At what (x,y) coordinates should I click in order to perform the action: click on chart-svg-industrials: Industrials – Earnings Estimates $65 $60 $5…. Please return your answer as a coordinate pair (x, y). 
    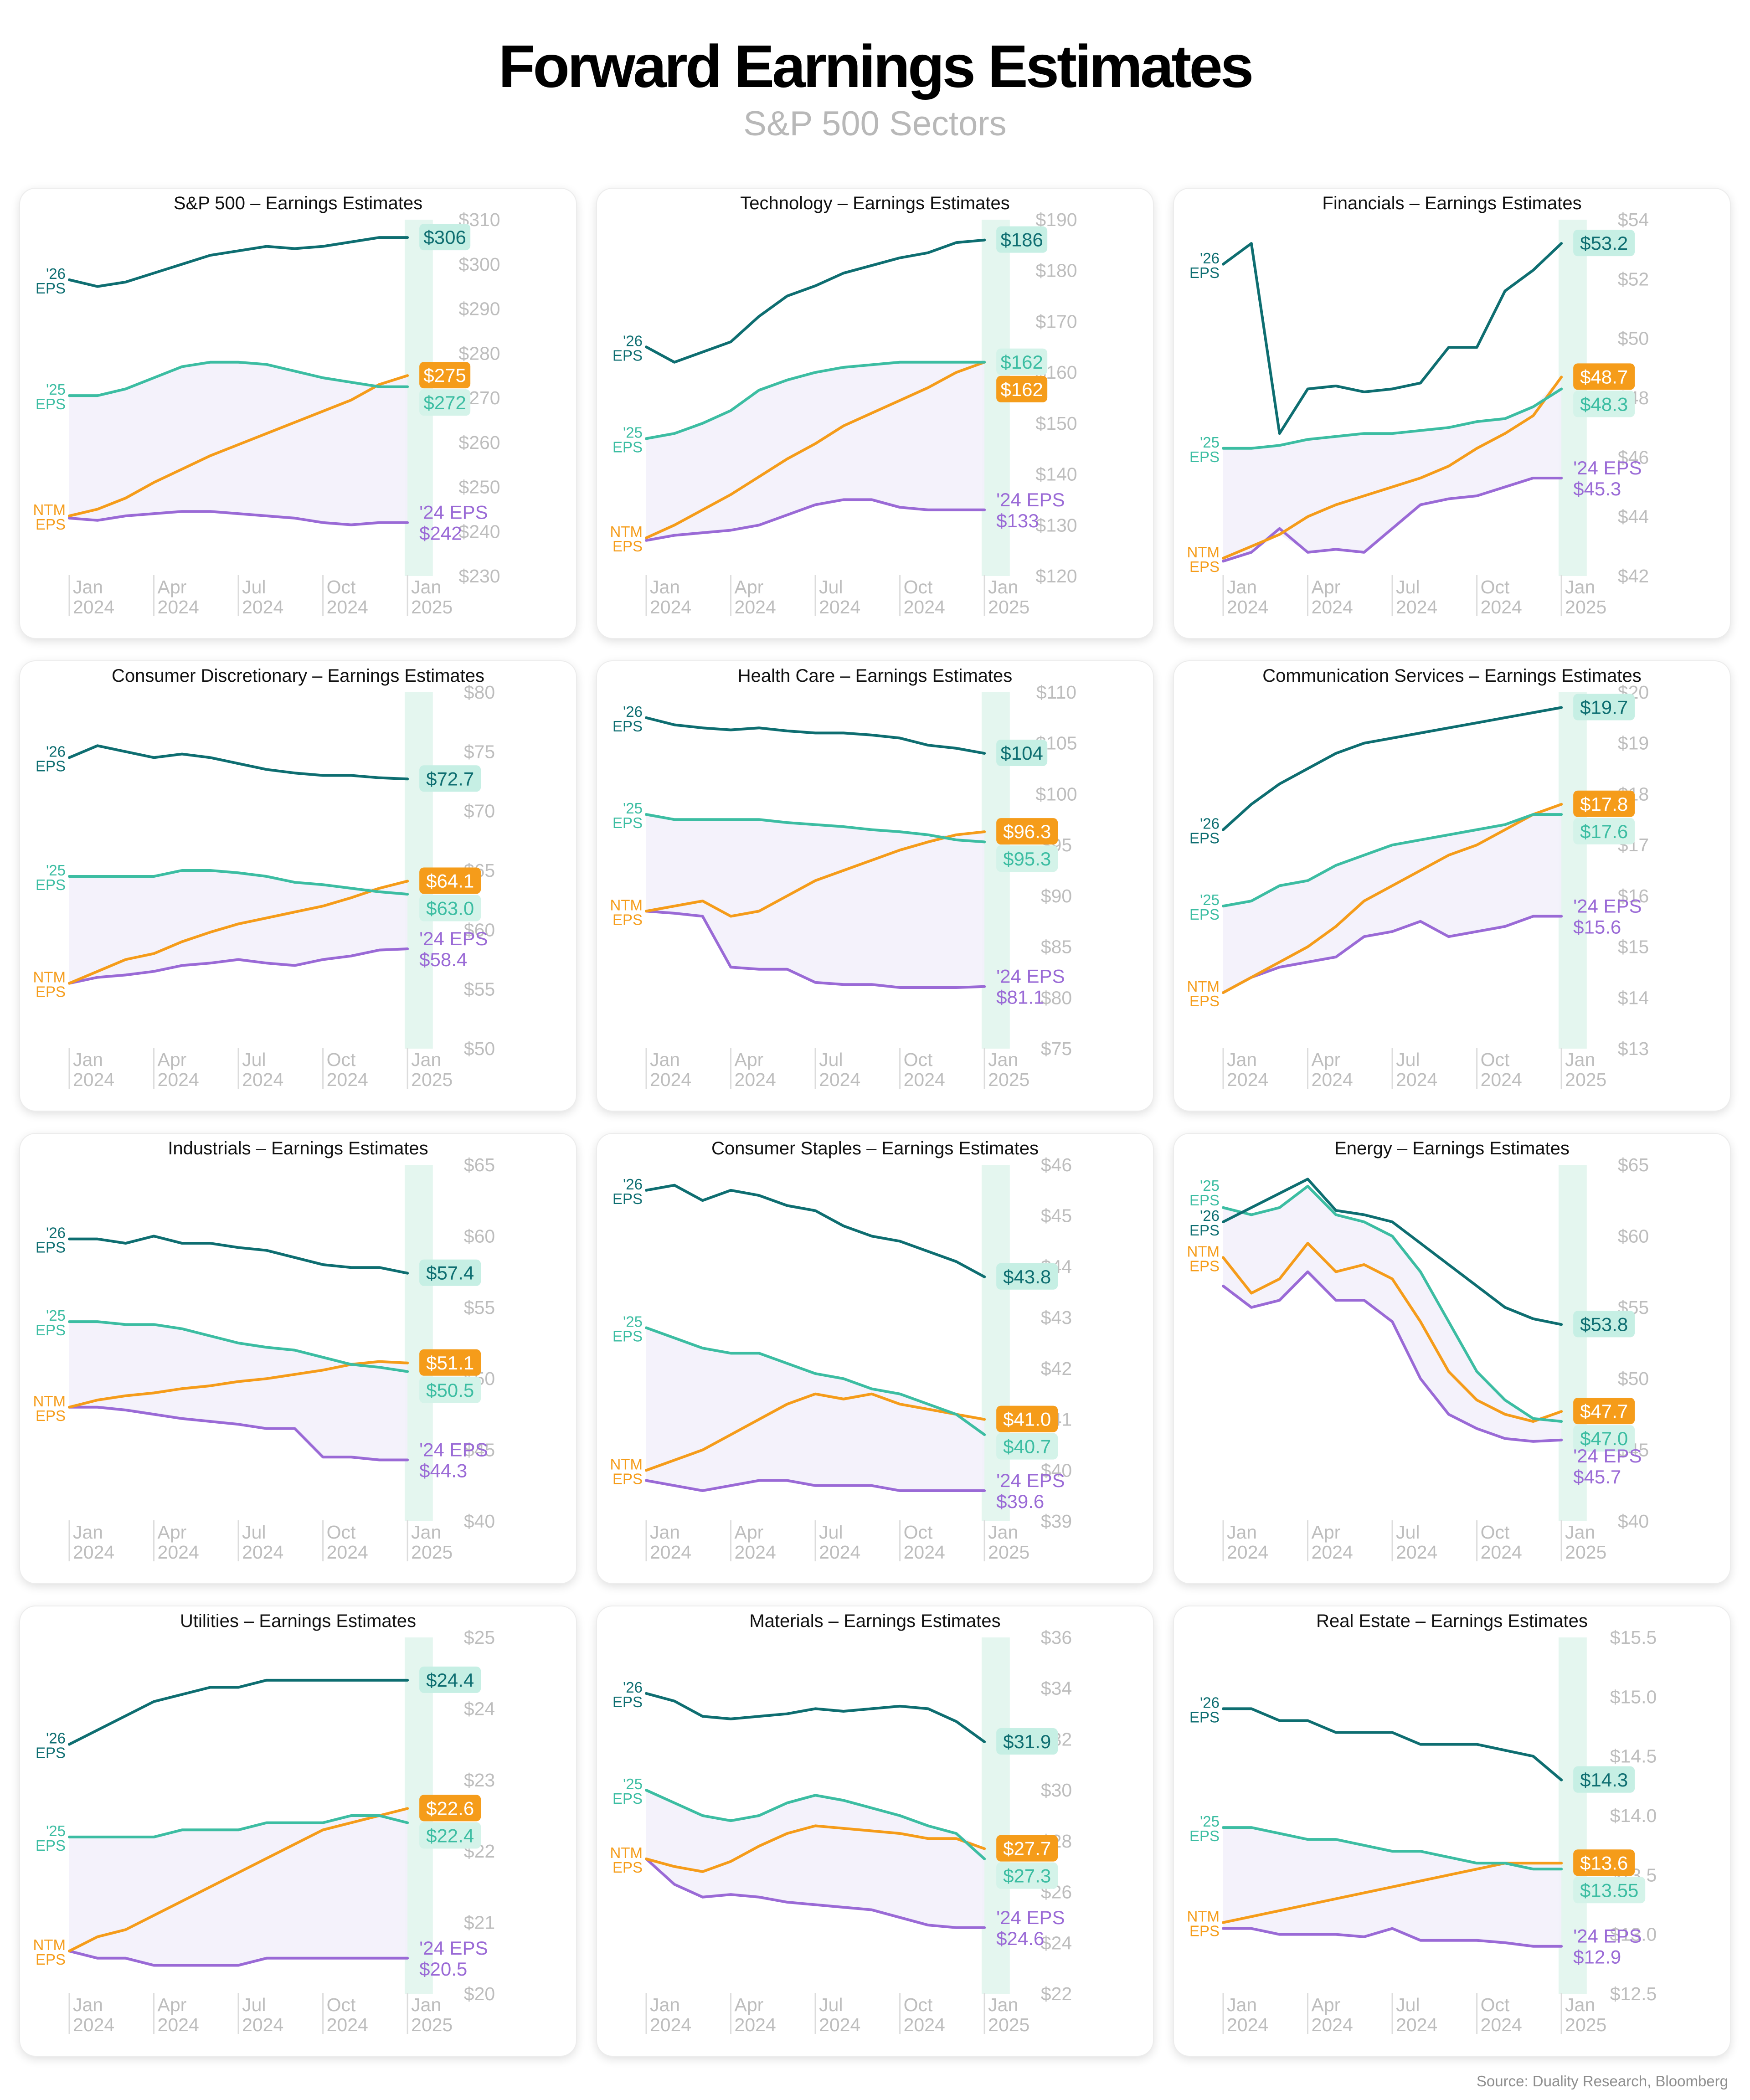
    Looking at the image, I should click on (264, 1350).